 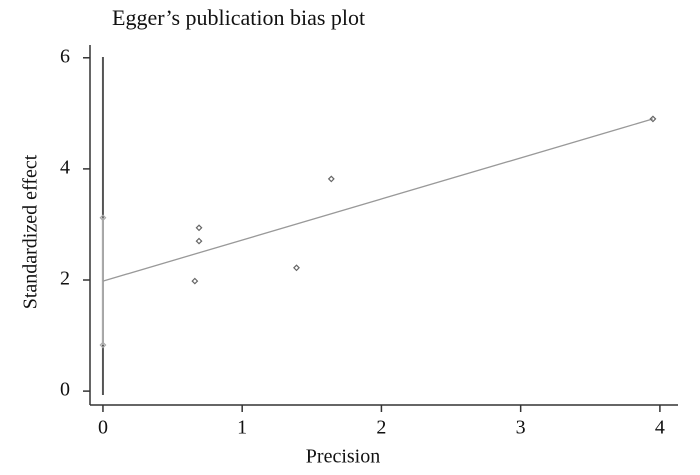 What do you see at coordinates (65, 279) in the screenshot?
I see `y-tick-label: 2` at bounding box center [65, 279].